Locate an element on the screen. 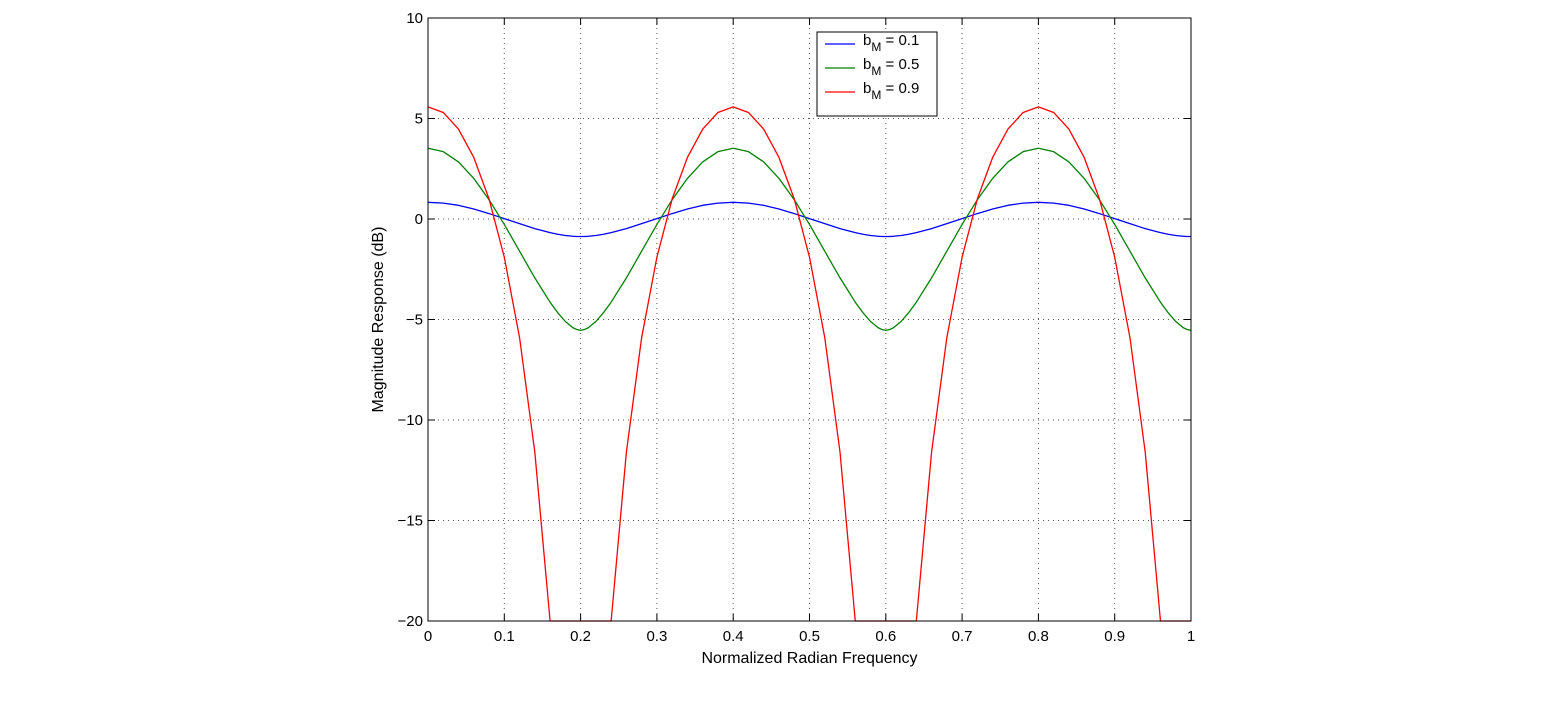 The width and height of the screenshot is (1564, 706). legend: bM = 0.1bM = 0.5bM = 0.9 is located at coordinates (877, 74).